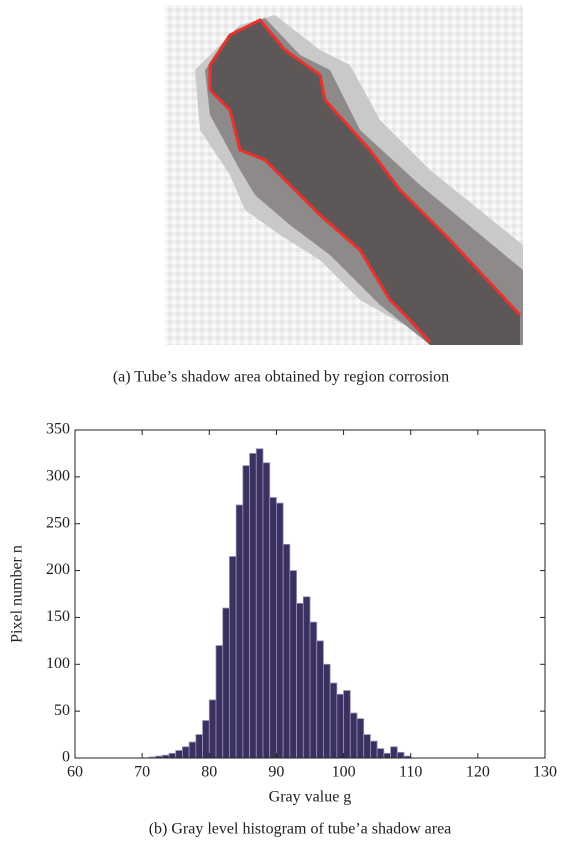 Image resolution: width=561 pixels, height=847 pixels. Describe the element at coordinates (62, 710) in the screenshot. I see `y-tick-label: 50` at that location.